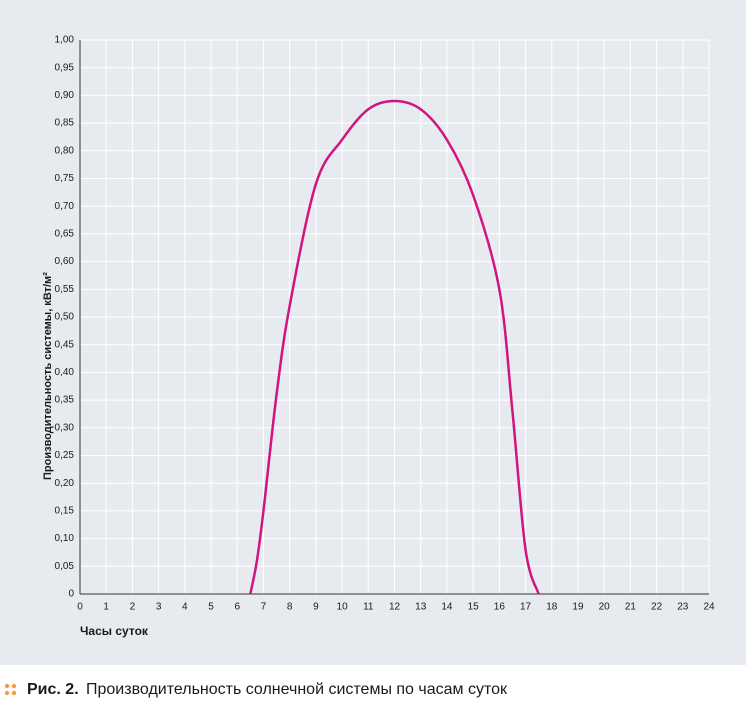 Image resolution: width=746 pixels, height=710 pixels. Describe the element at coordinates (80, 607) in the screenshot. I see `x-tick-label: 0` at that location.